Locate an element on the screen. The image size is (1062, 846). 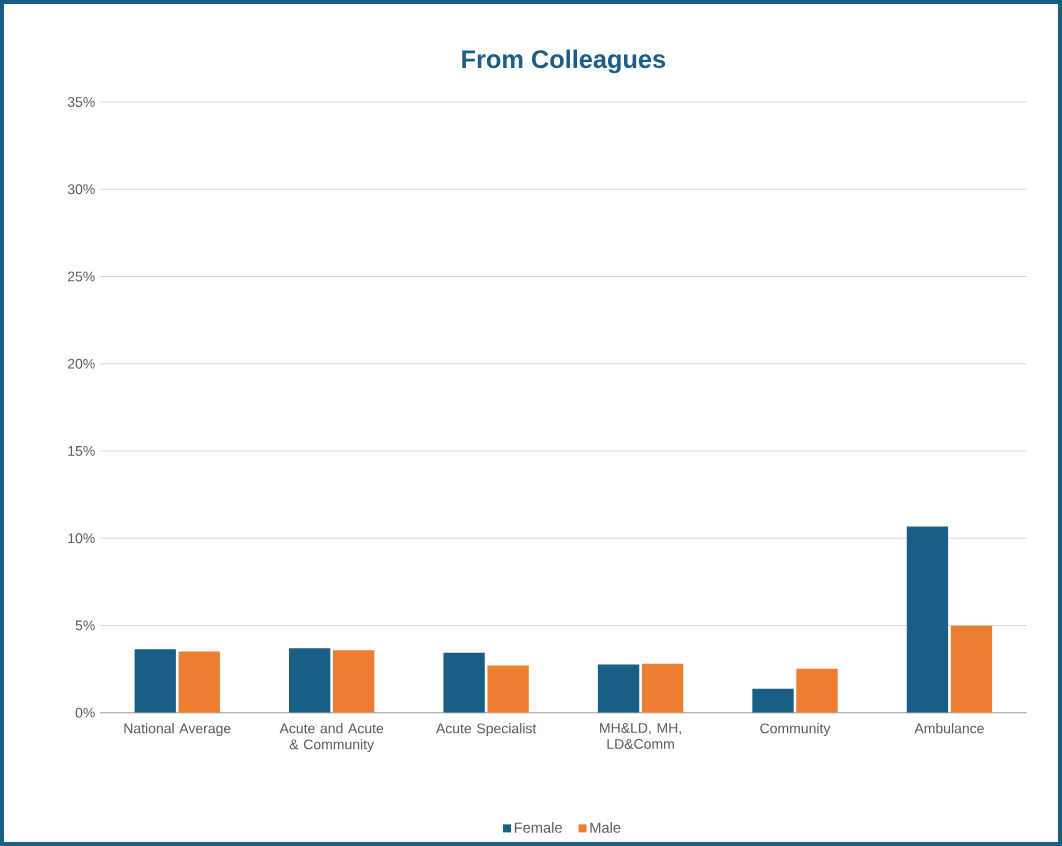
y-tick-label: 0% is located at coordinates (85, 712).